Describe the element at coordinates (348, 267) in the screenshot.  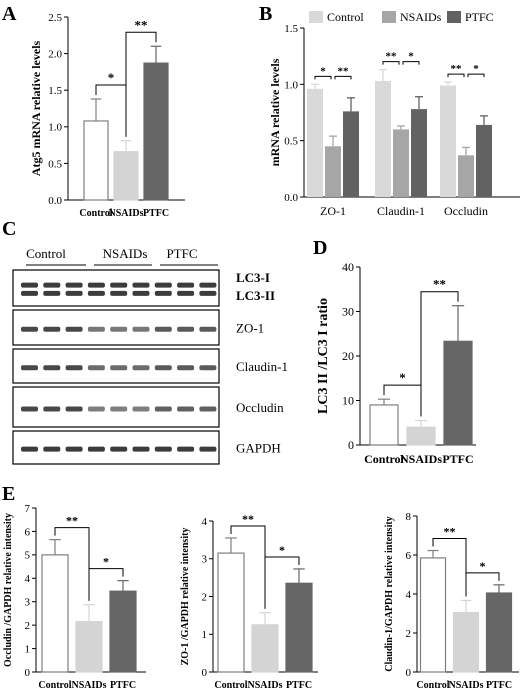
I see `y-tick-label: 40` at that location.